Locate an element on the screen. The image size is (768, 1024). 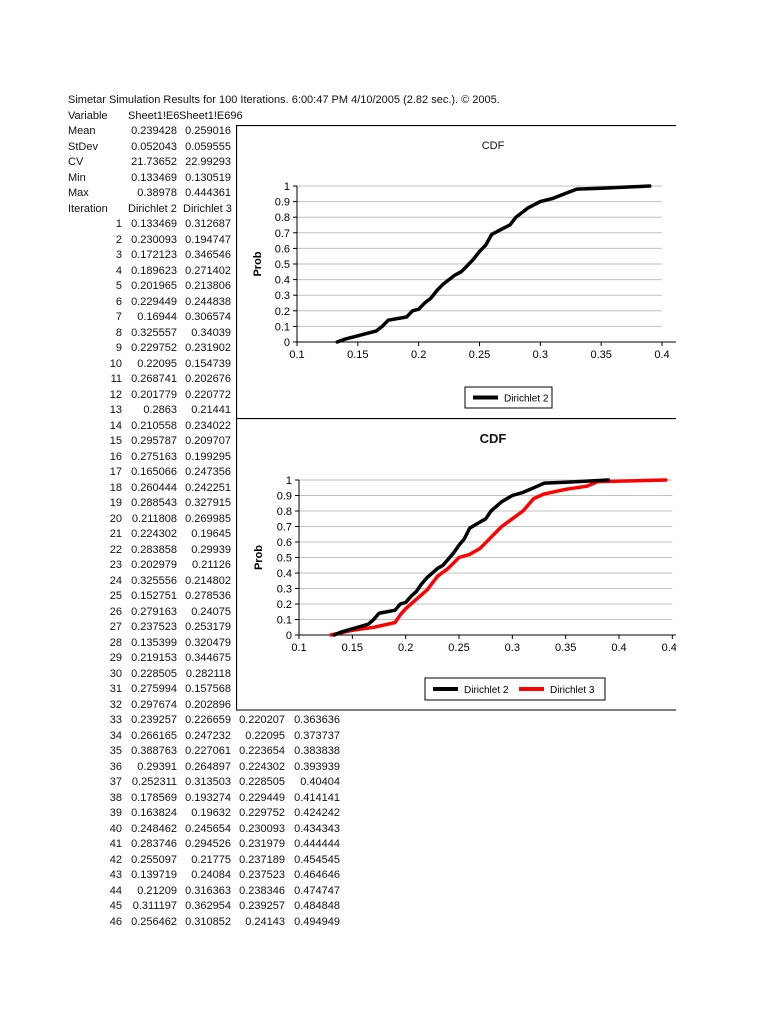
chart-title: CDF is located at coordinates (493, 438).